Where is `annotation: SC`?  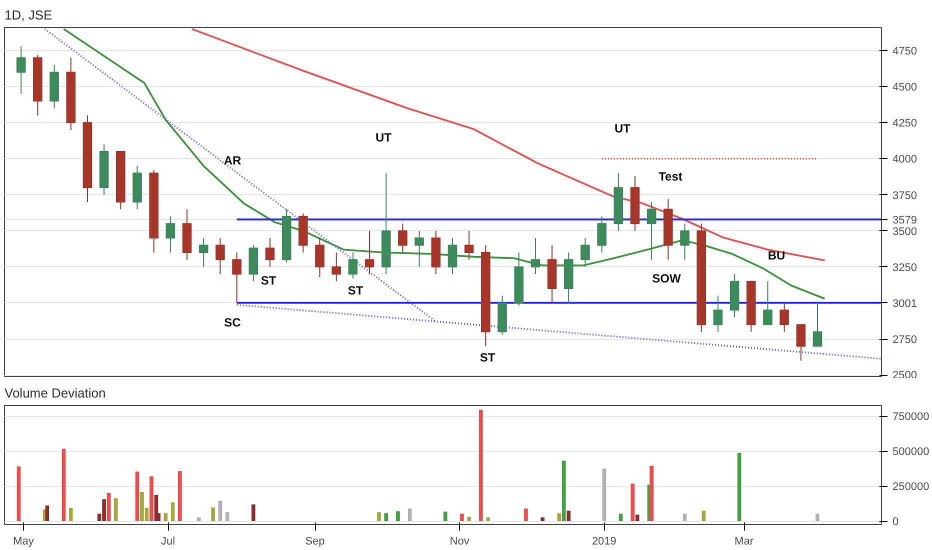
annotation: SC is located at coordinates (233, 323).